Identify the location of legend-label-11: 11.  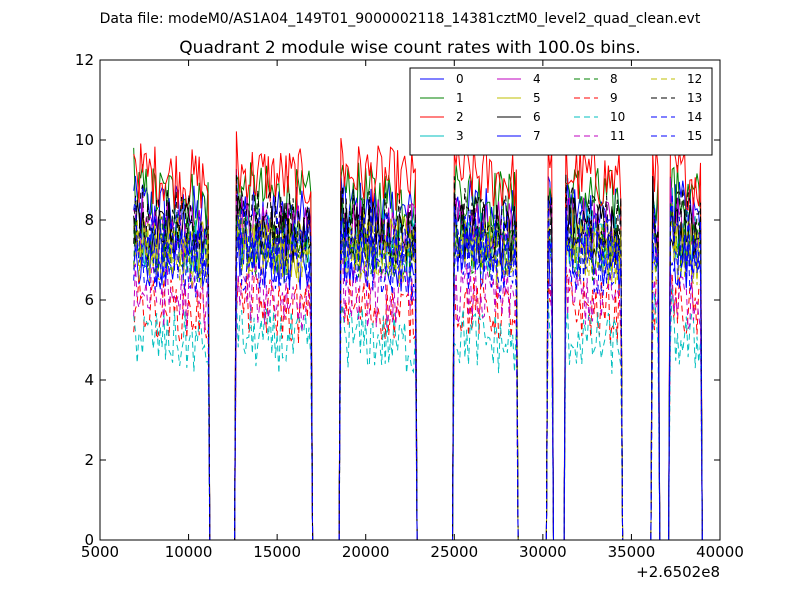
(617, 136).